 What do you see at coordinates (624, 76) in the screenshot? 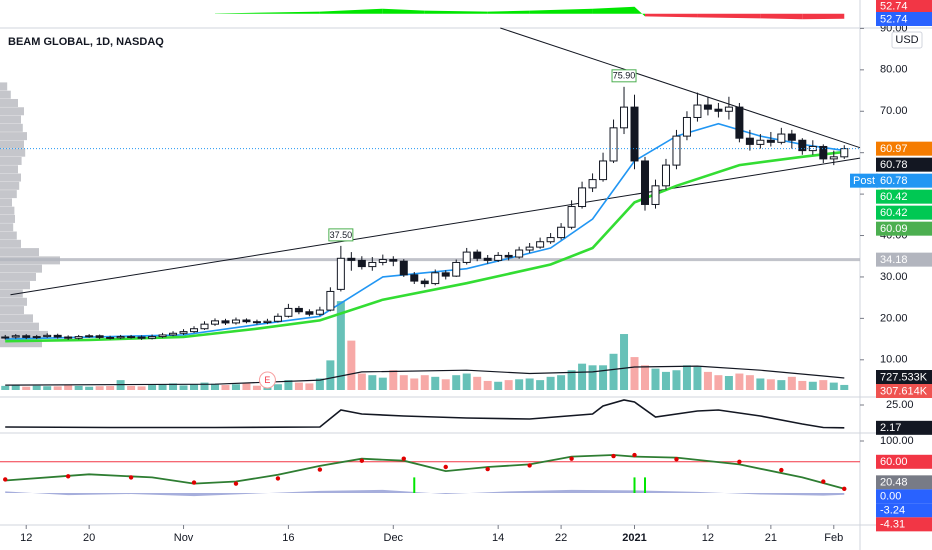
I see `annotation-label: 75.90` at bounding box center [624, 76].